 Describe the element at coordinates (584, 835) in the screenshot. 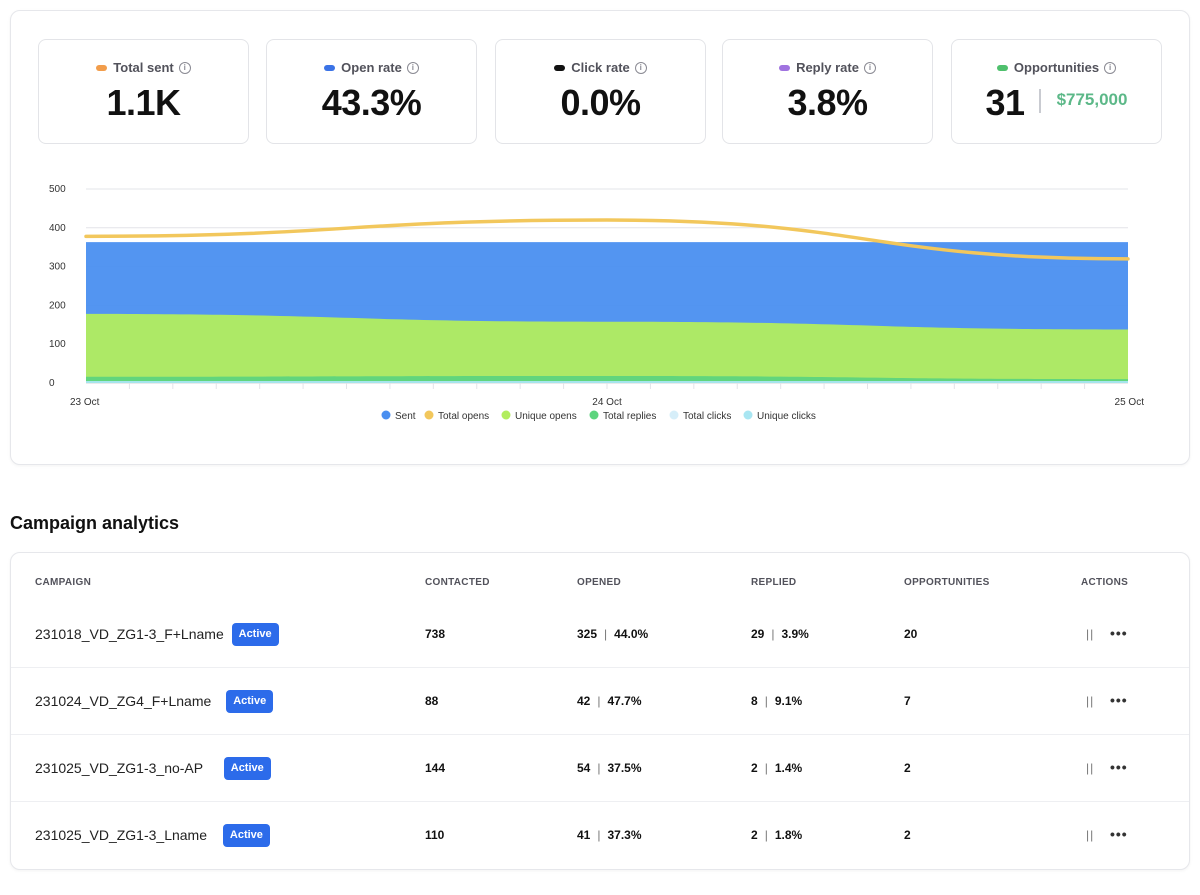

I see `opened-count: 41` at that location.